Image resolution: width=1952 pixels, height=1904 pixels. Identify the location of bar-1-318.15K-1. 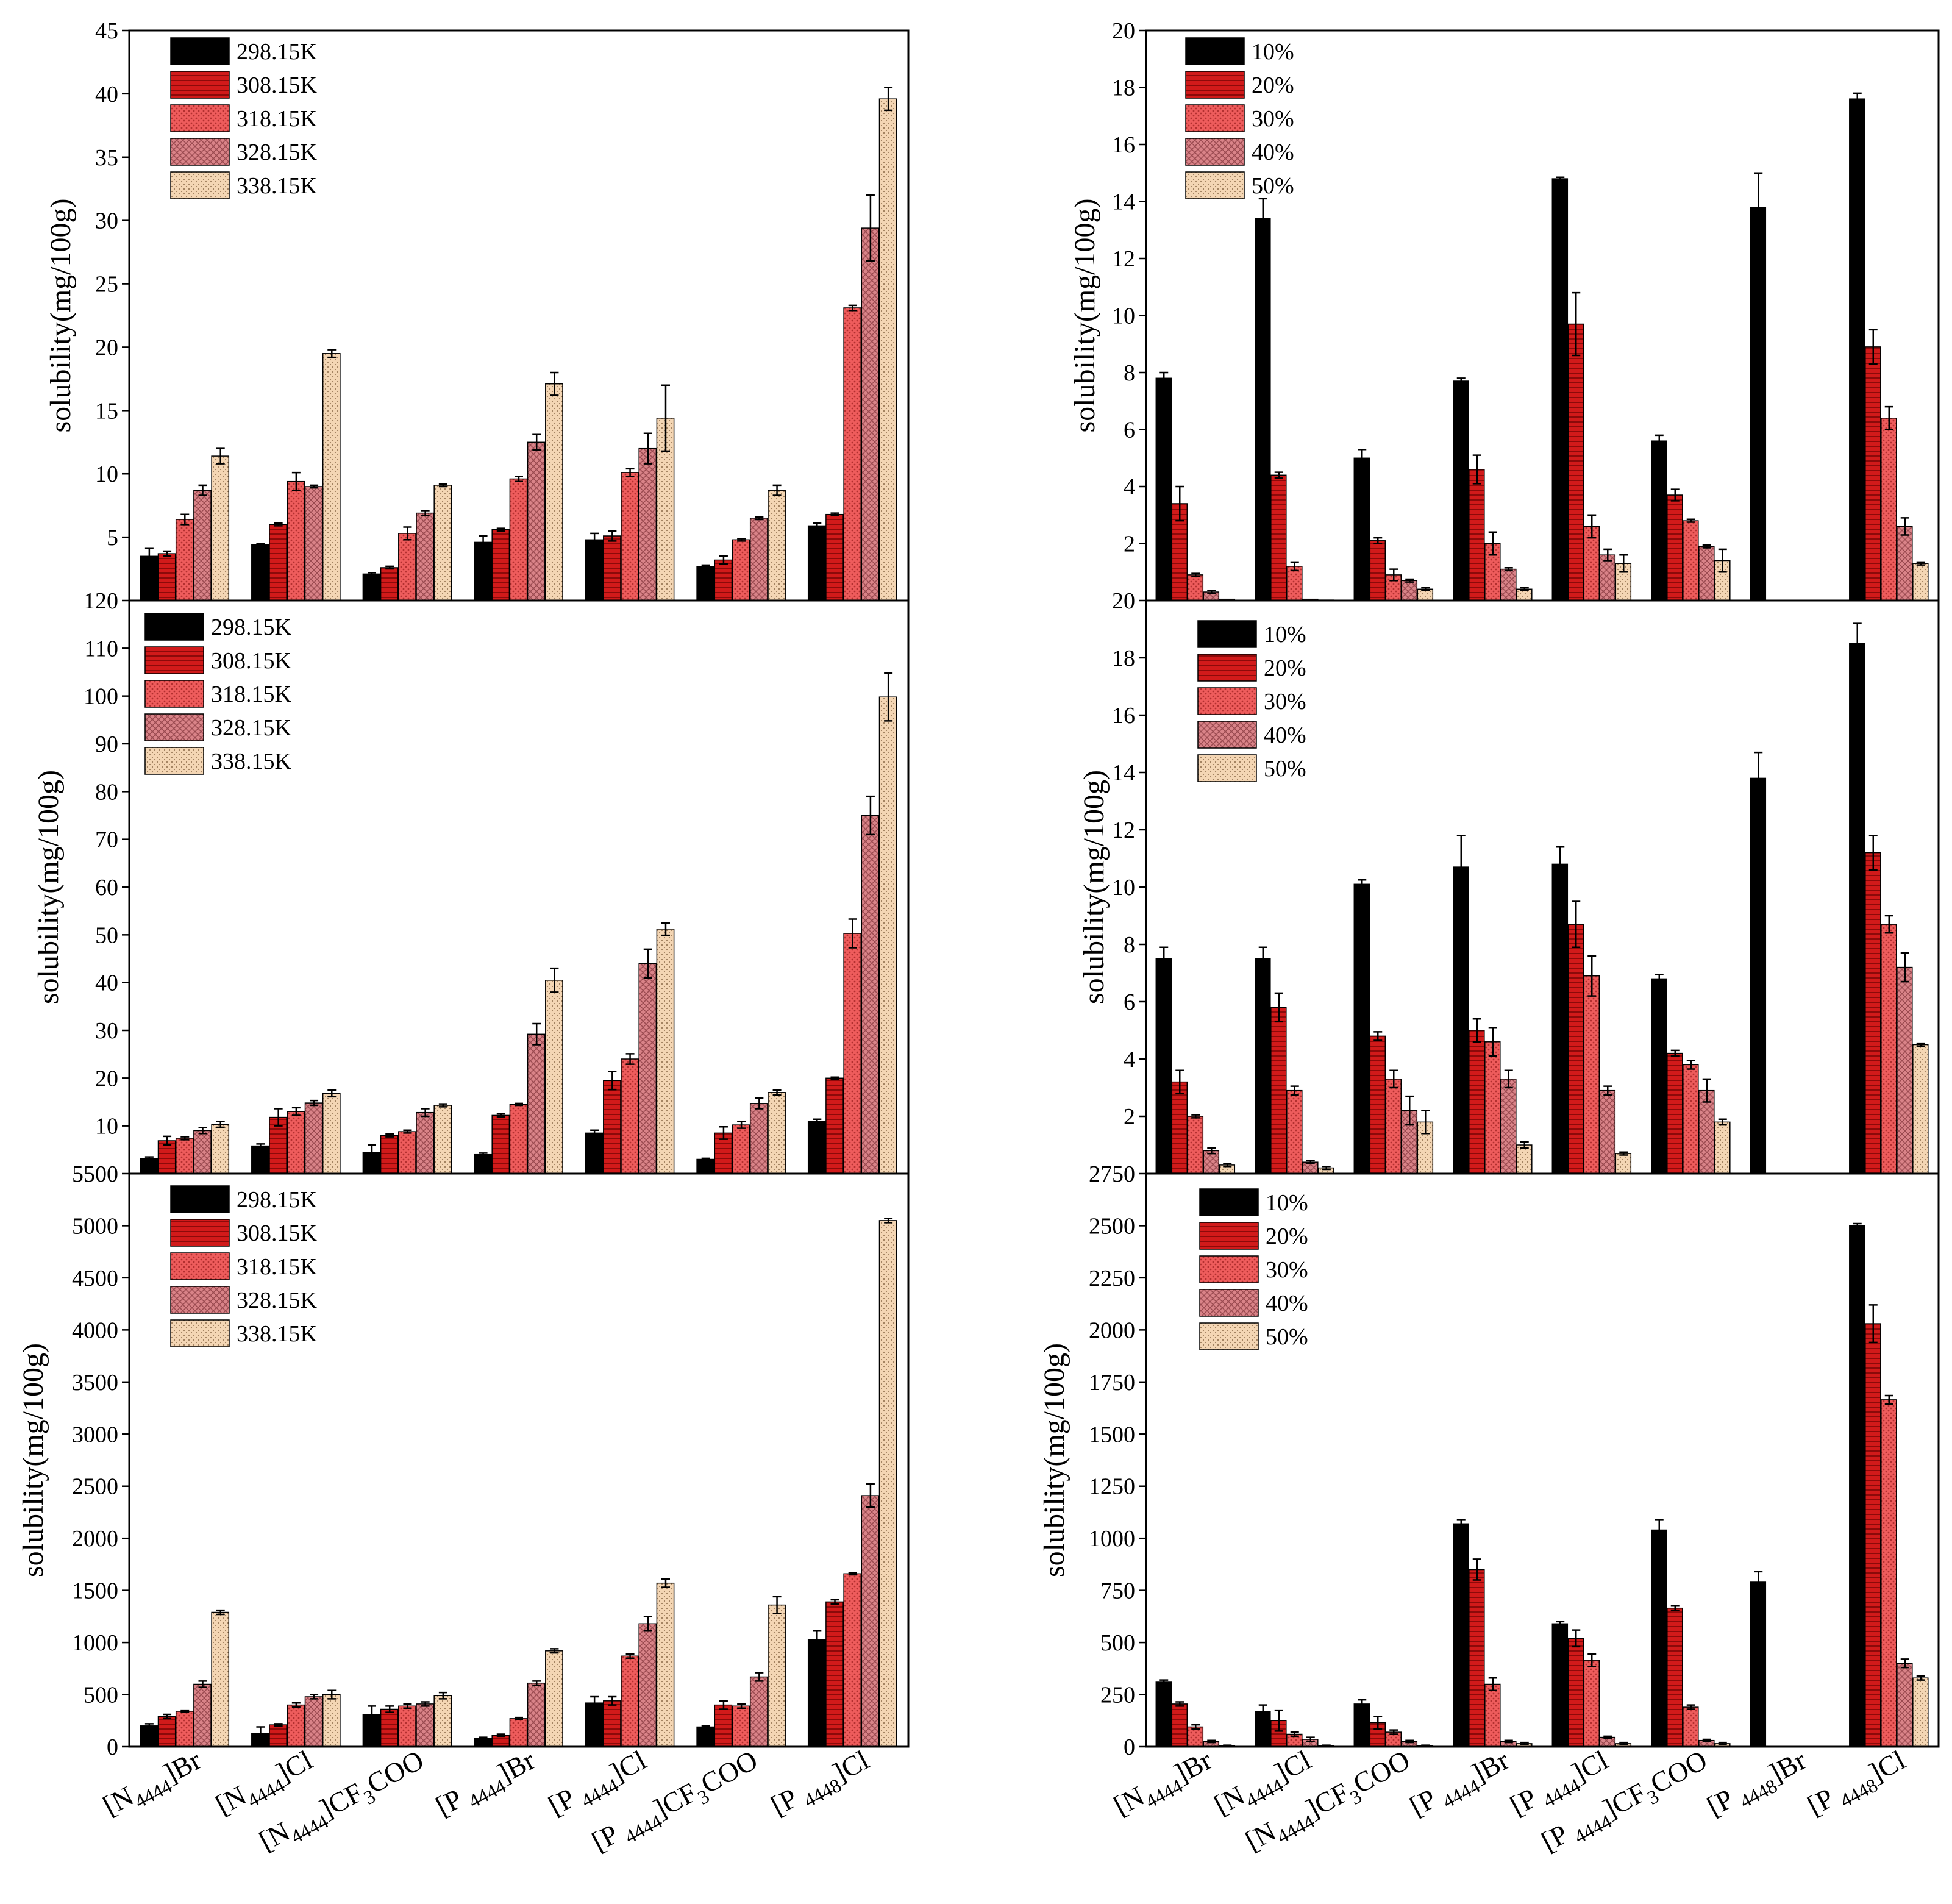
(184, 560).